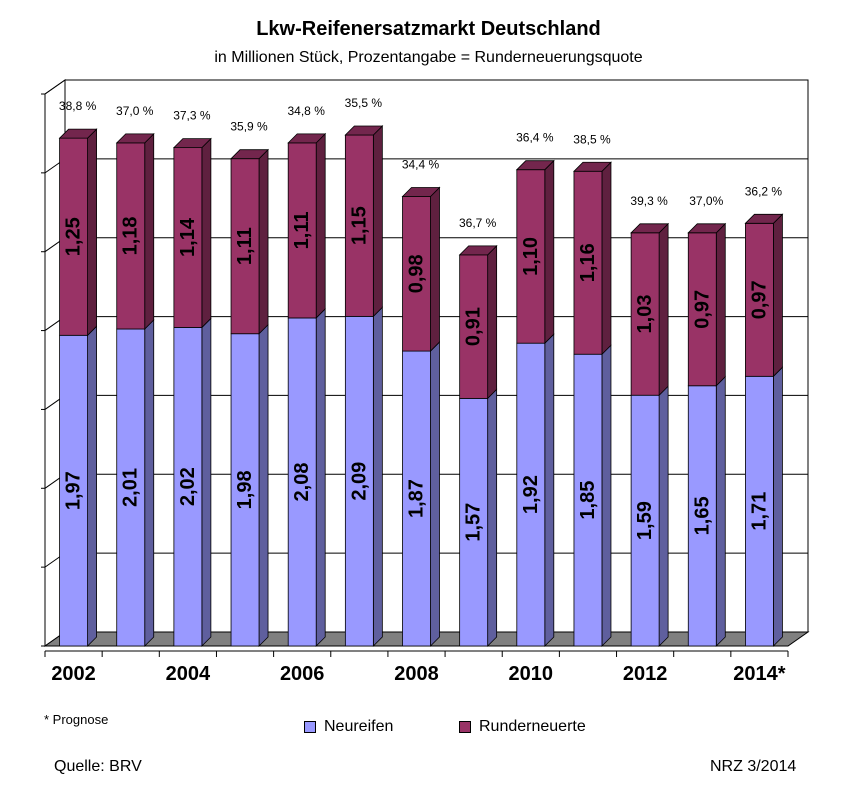 Image resolution: width=857 pixels, height=791 pixels. Describe the element at coordinates (307, 111) in the screenshot. I see `quote-label: 34,8 %` at that location.